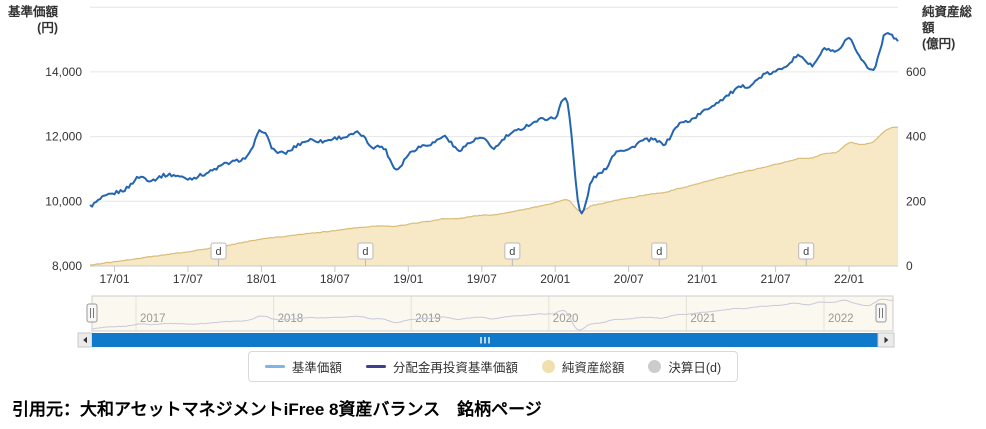 The width and height of the screenshot is (986, 429). What do you see at coordinates (916, 201) in the screenshot?
I see `right-tick-label: 200` at bounding box center [916, 201].